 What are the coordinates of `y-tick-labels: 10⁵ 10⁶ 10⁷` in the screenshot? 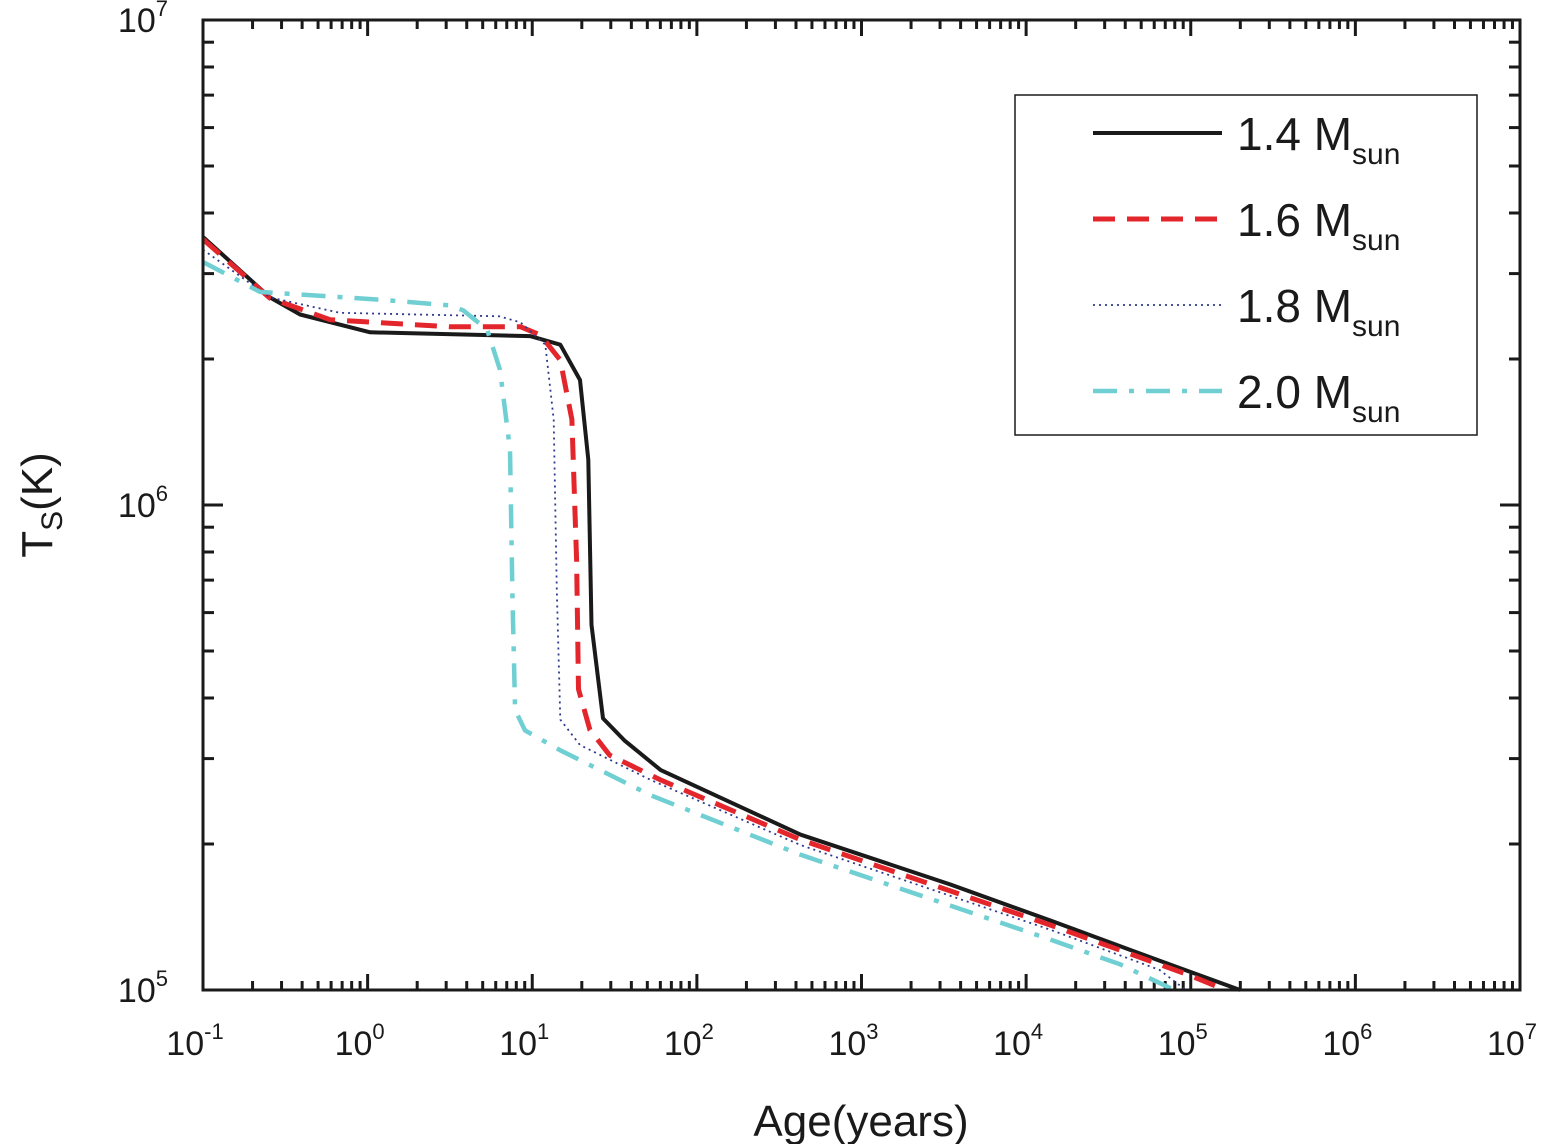 It's located at (143, 505).